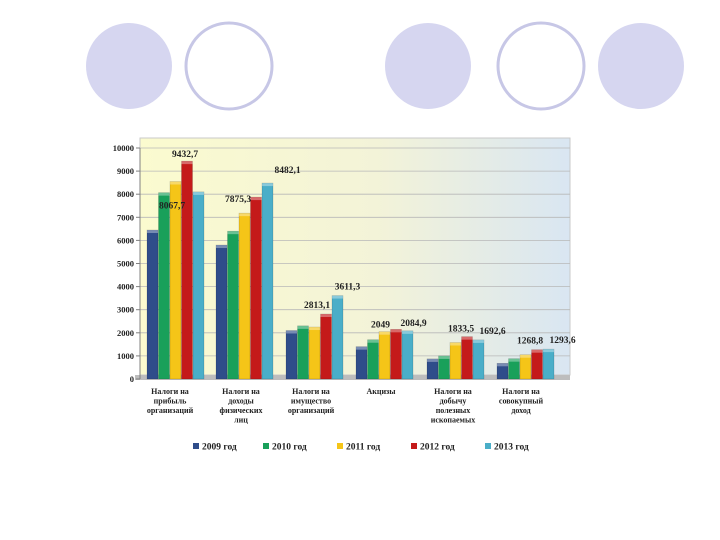 Image resolution: width=720 pixels, height=540 pixels. What do you see at coordinates (453, 410) in the screenshot?
I see `x-category-label-line: полезных` at bounding box center [453, 410].